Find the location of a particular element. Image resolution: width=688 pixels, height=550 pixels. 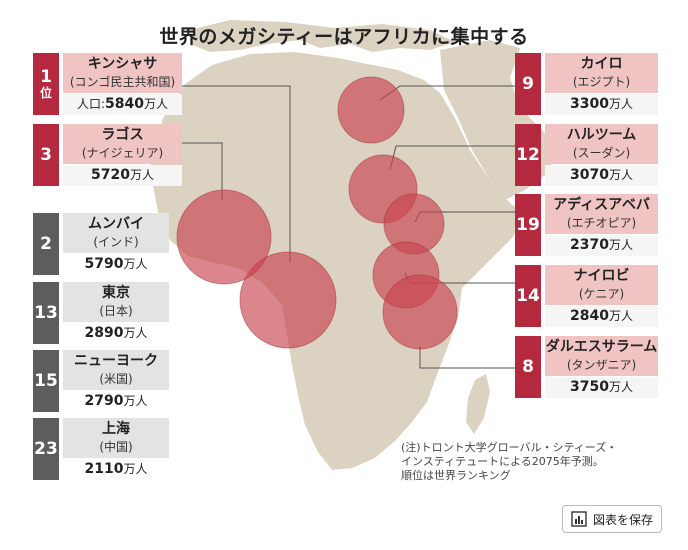

population-value: 2370 is located at coordinates (589, 245).